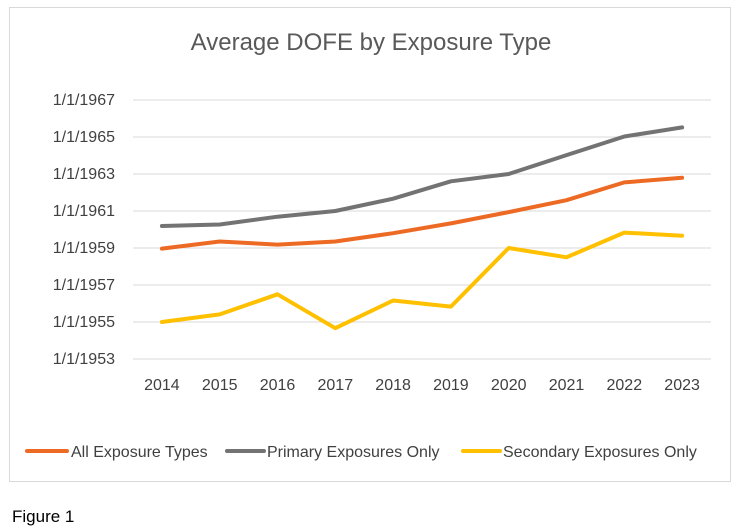  I want to click on y-tick-label: 1/1/1953, so click(84, 359).